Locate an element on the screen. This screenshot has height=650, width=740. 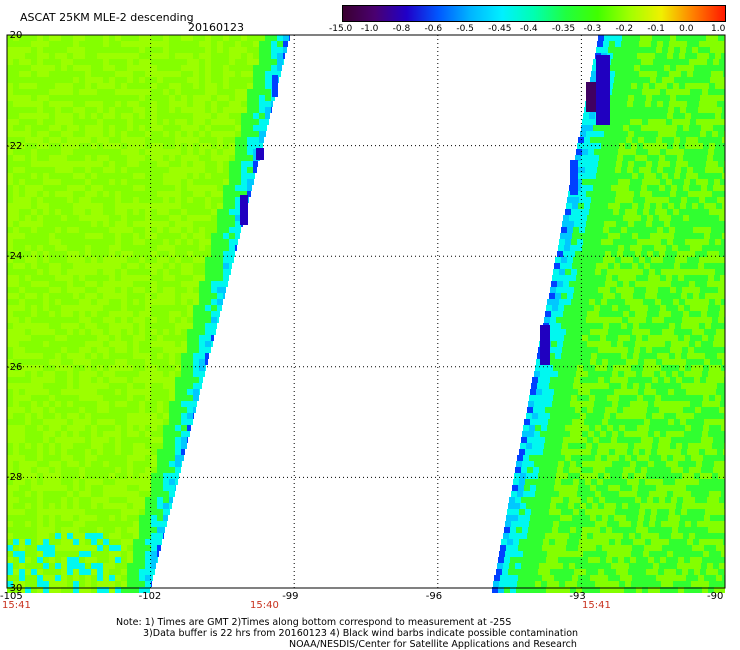
colorbar-label: -0.8 is located at coordinates (401, 29).